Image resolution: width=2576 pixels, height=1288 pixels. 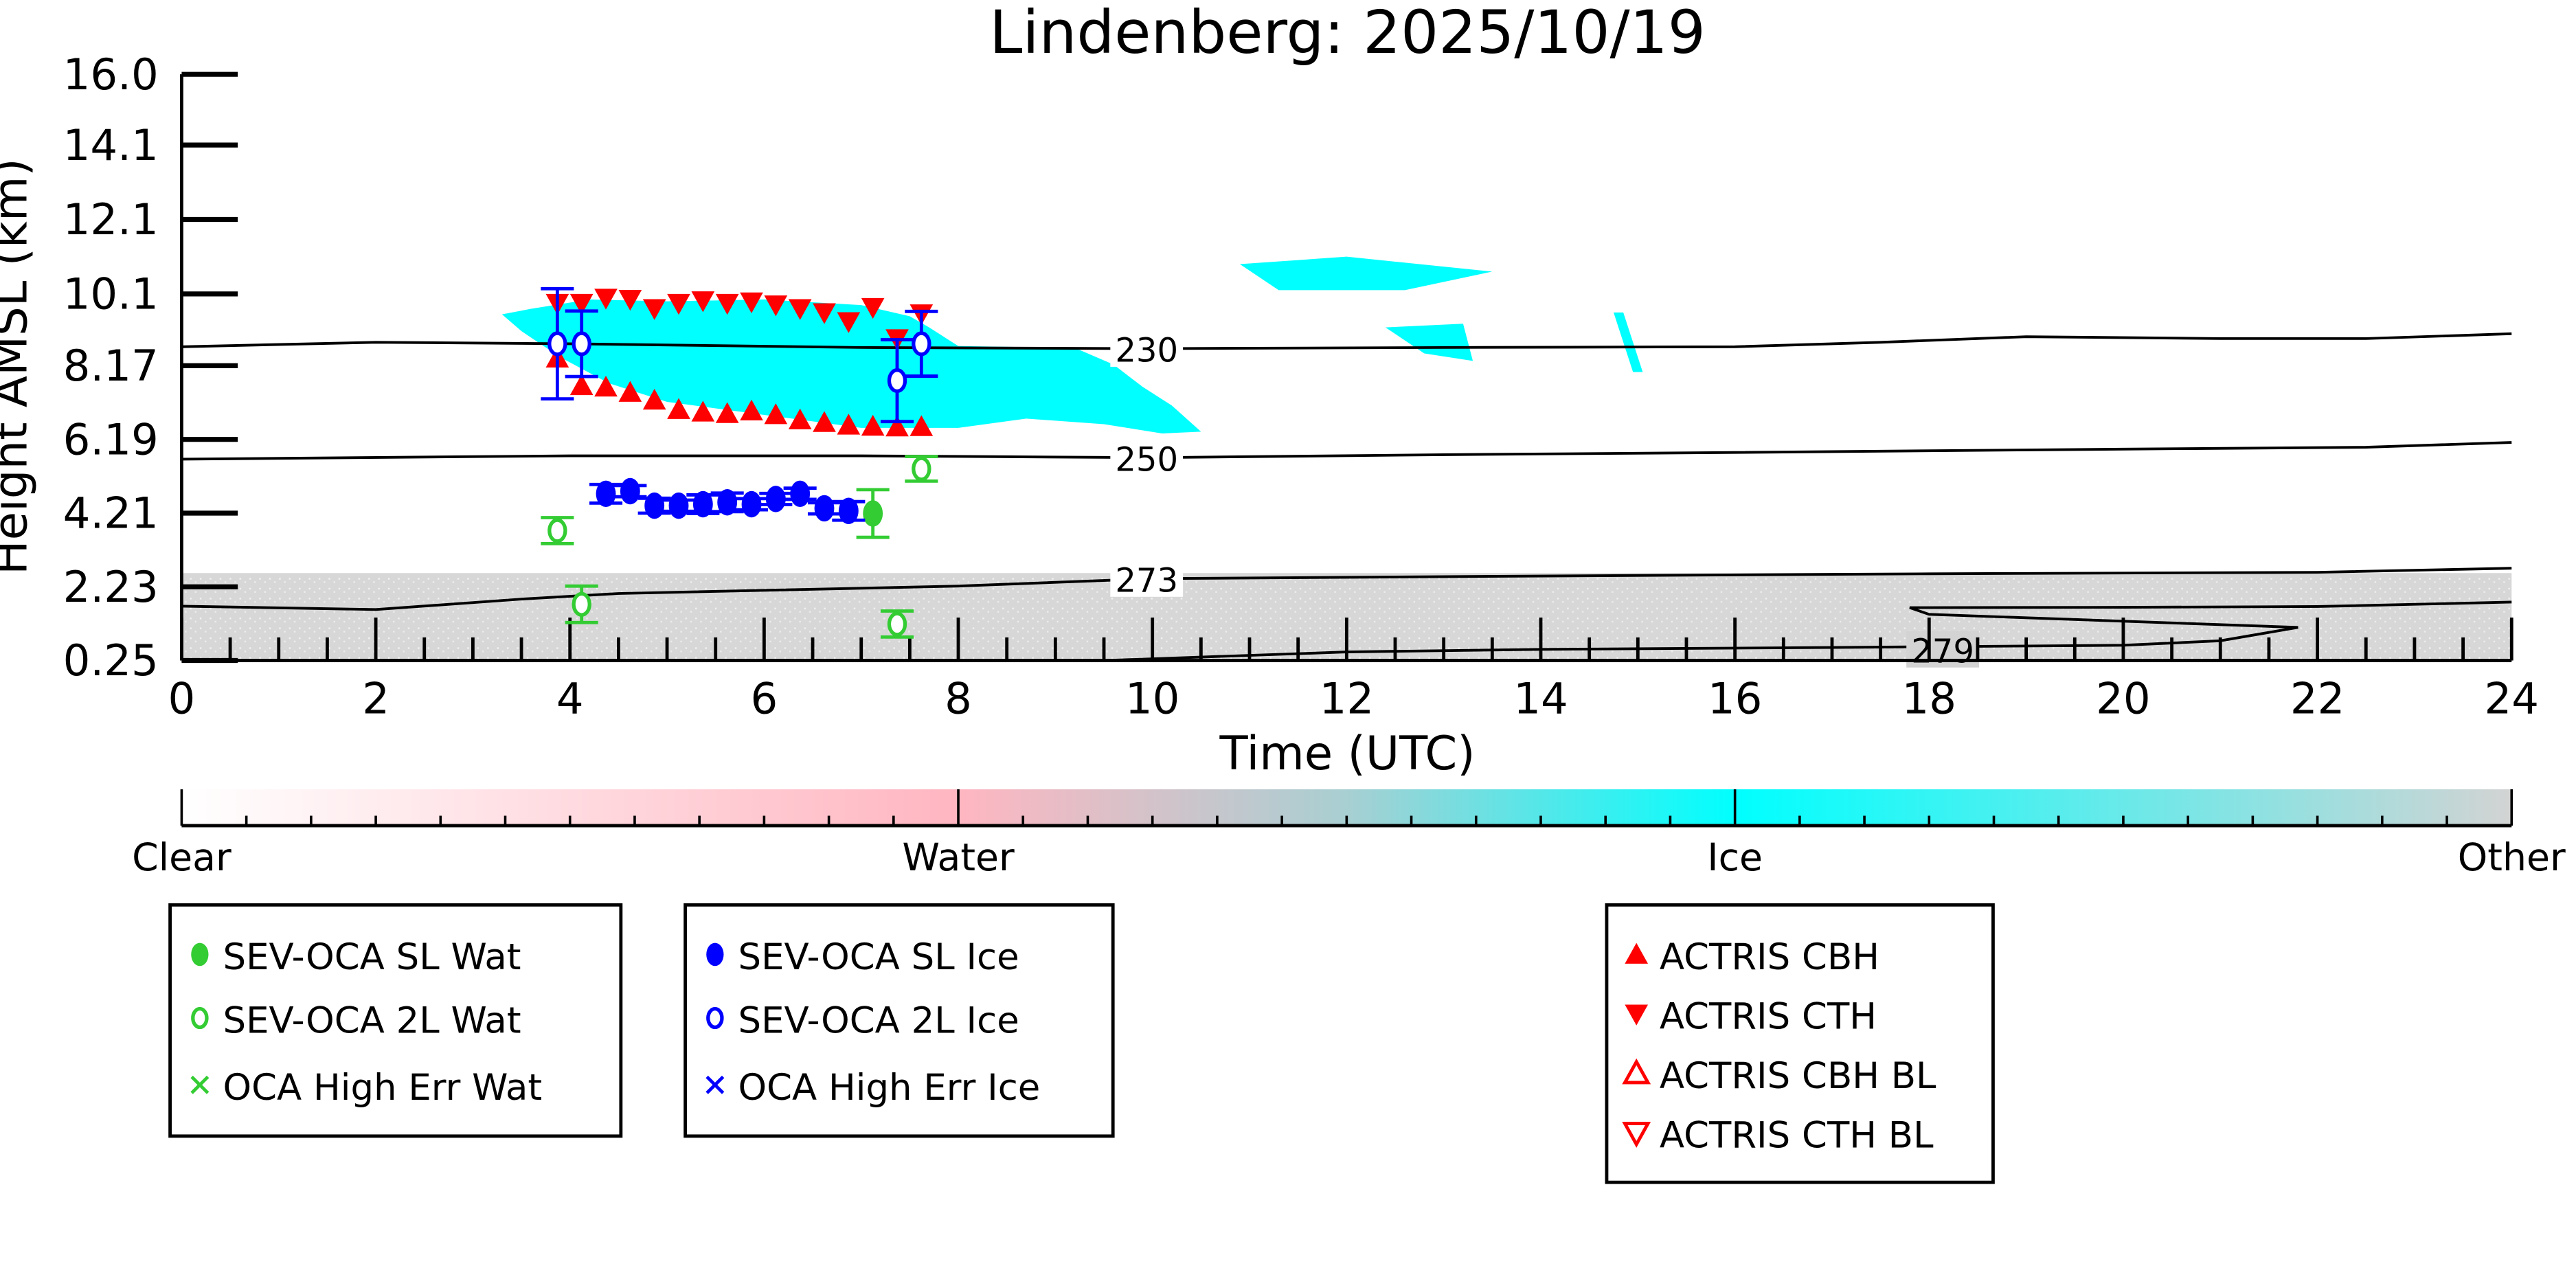 I want to click on colorbar: Clear Water Ice Other, so click(x=1349, y=834).